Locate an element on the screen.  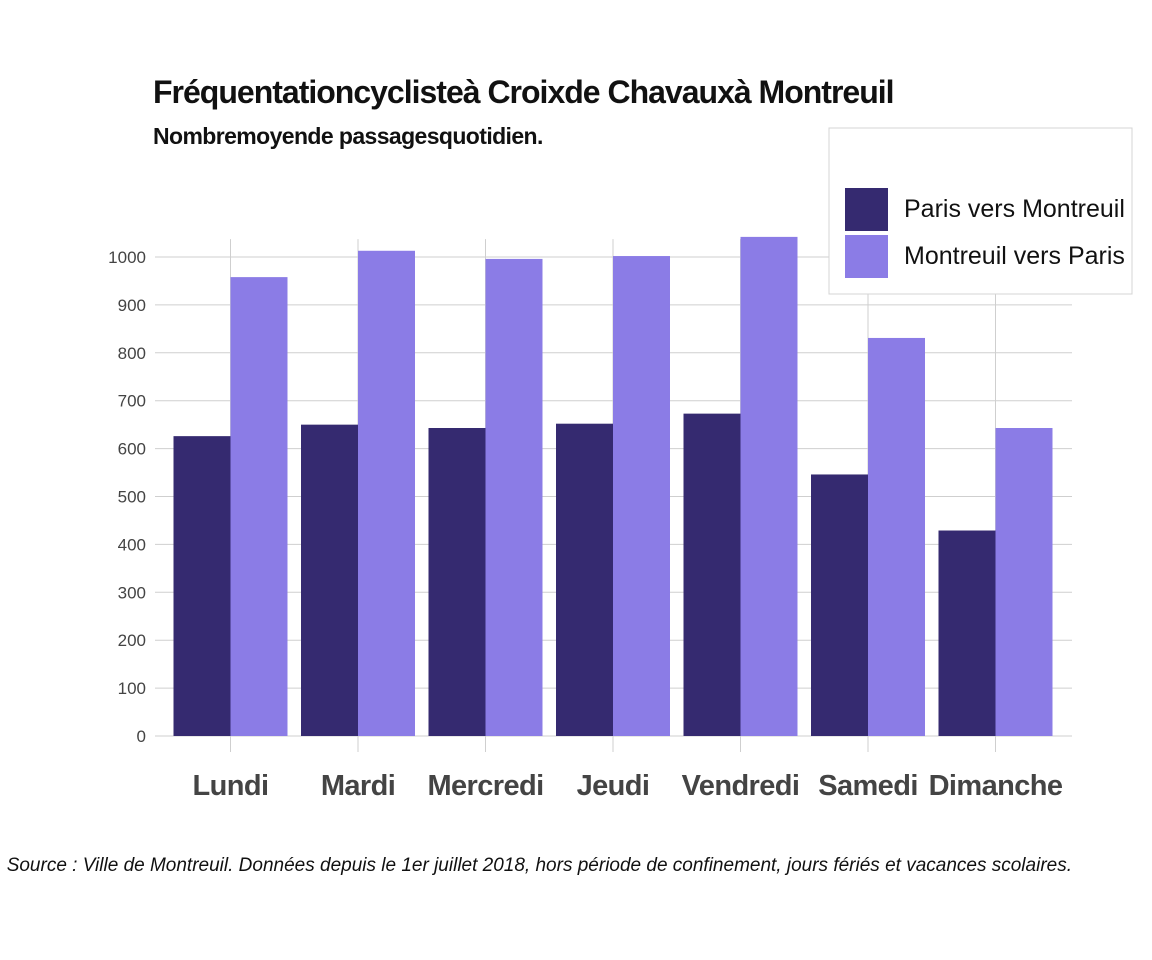
x-tick-label: Vendredi is located at coordinates (741, 786).